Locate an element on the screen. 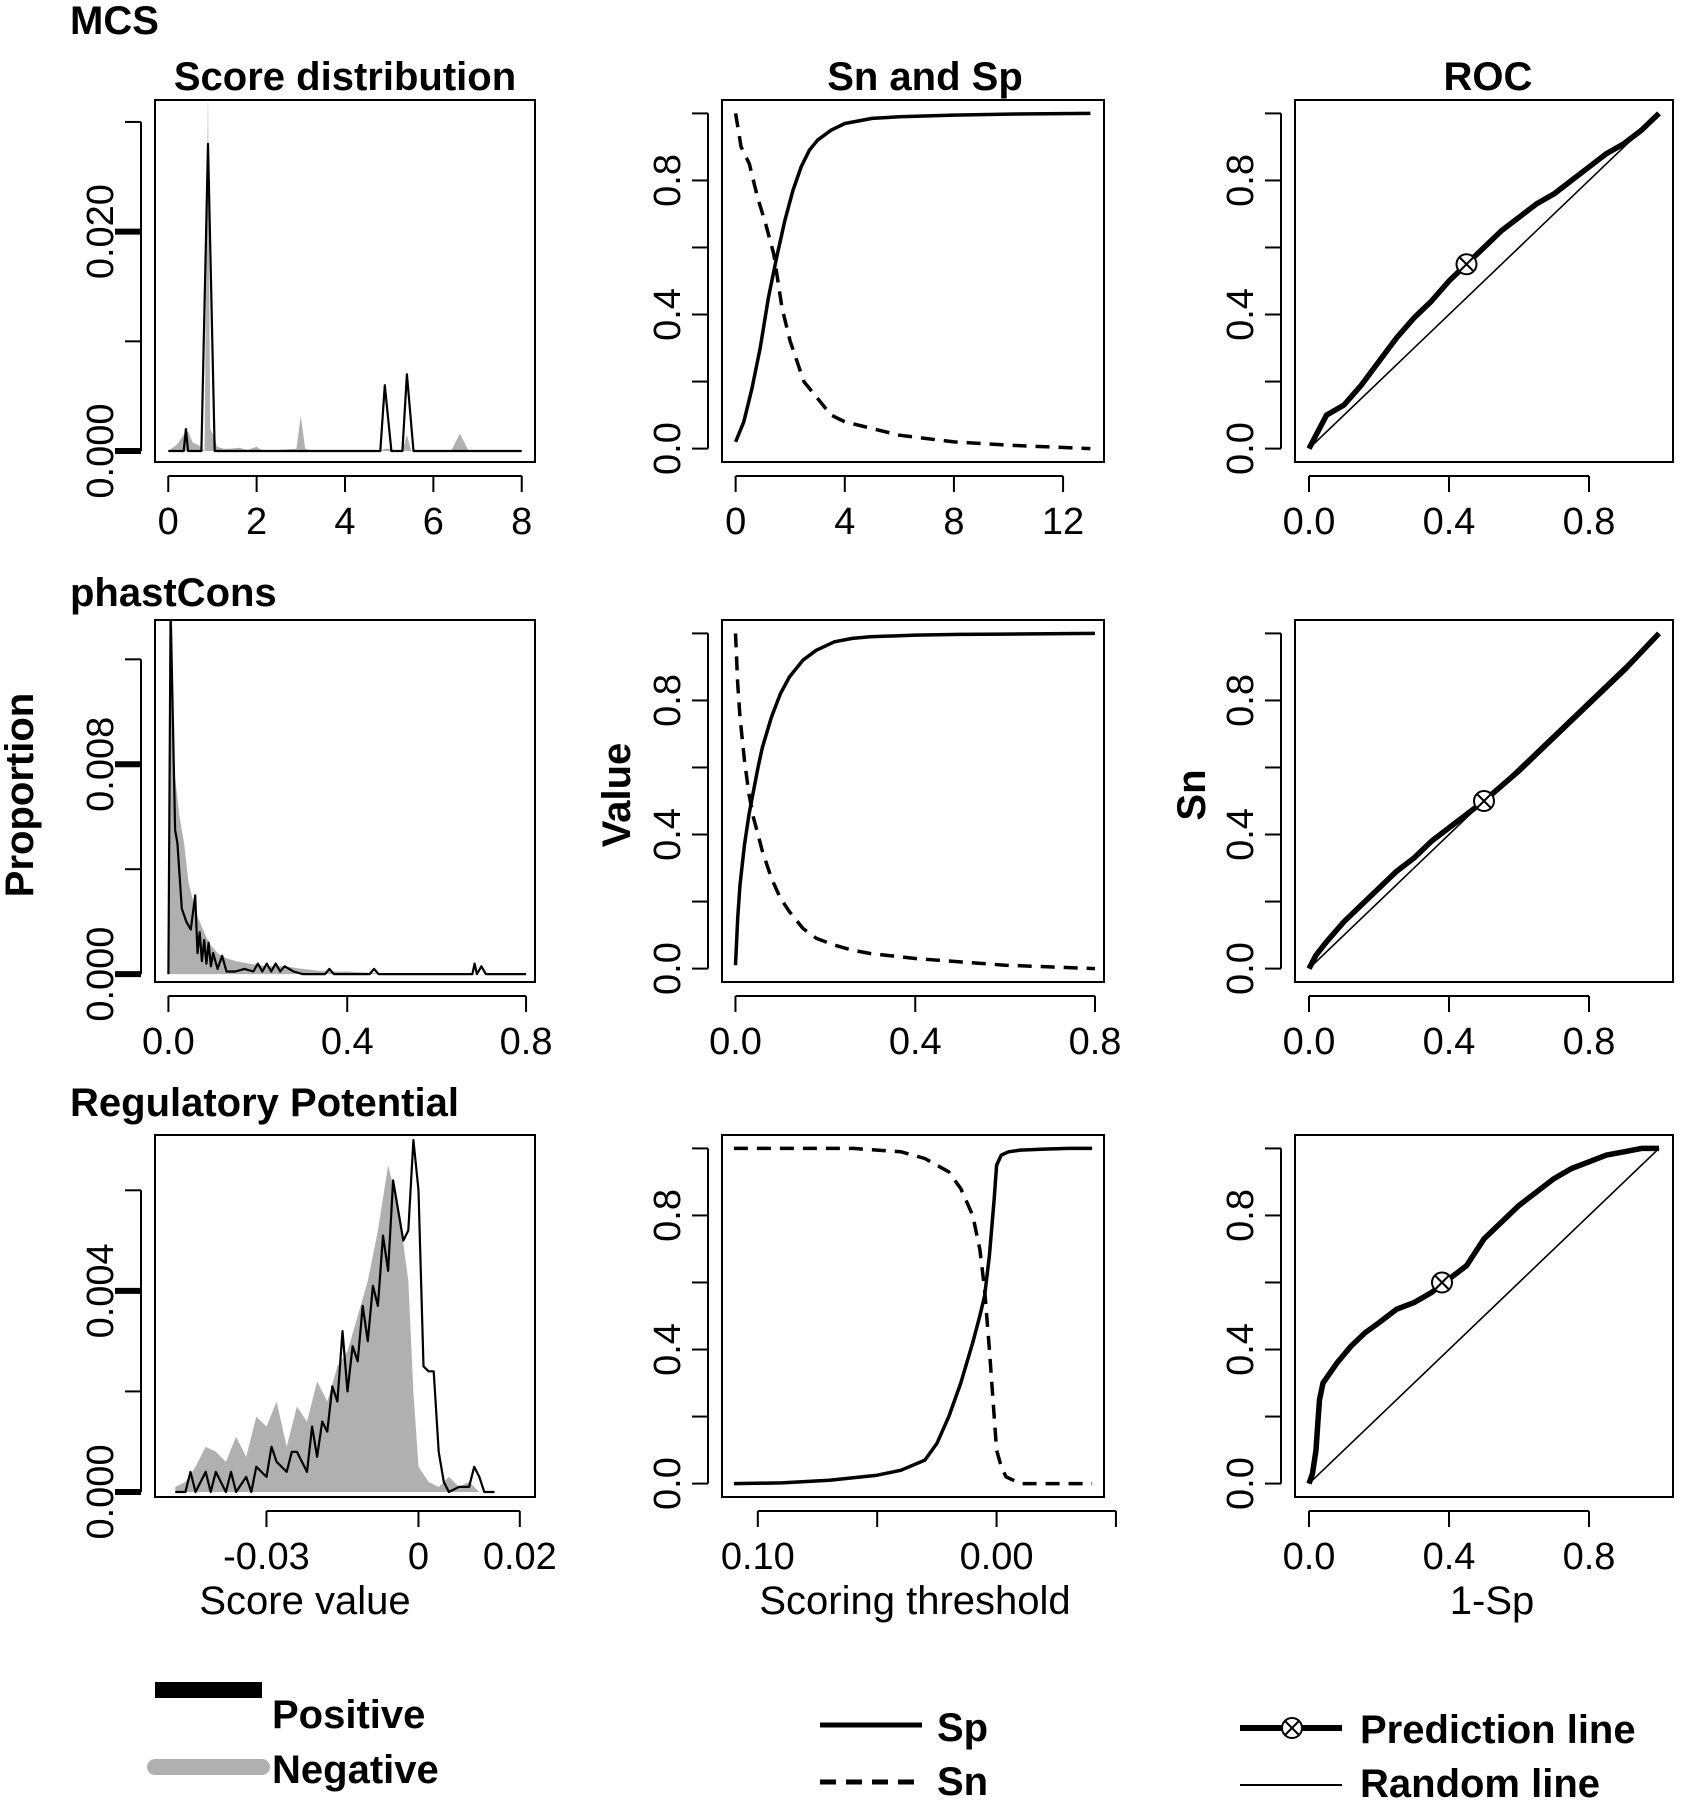 The width and height of the screenshot is (1690, 1800). panel-mcs-roc: 0.0 0.4 0.8 0.0 0.4 0.8 is located at coordinates (1447, 321).